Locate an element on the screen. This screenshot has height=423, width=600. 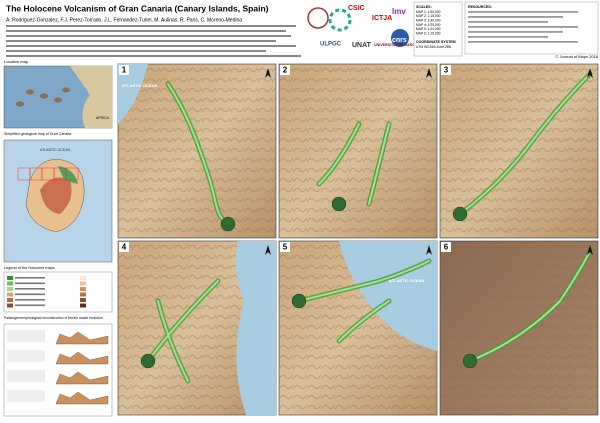
scales-frame is located at coordinates (438, 29).